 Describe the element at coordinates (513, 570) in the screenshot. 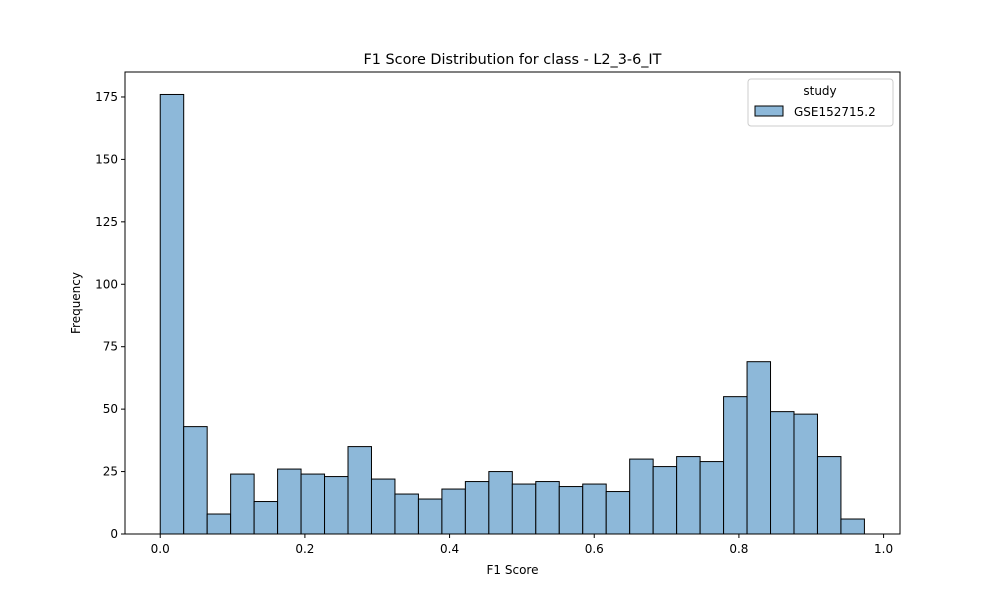

I see `x-axis-label: F1 Score` at that location.